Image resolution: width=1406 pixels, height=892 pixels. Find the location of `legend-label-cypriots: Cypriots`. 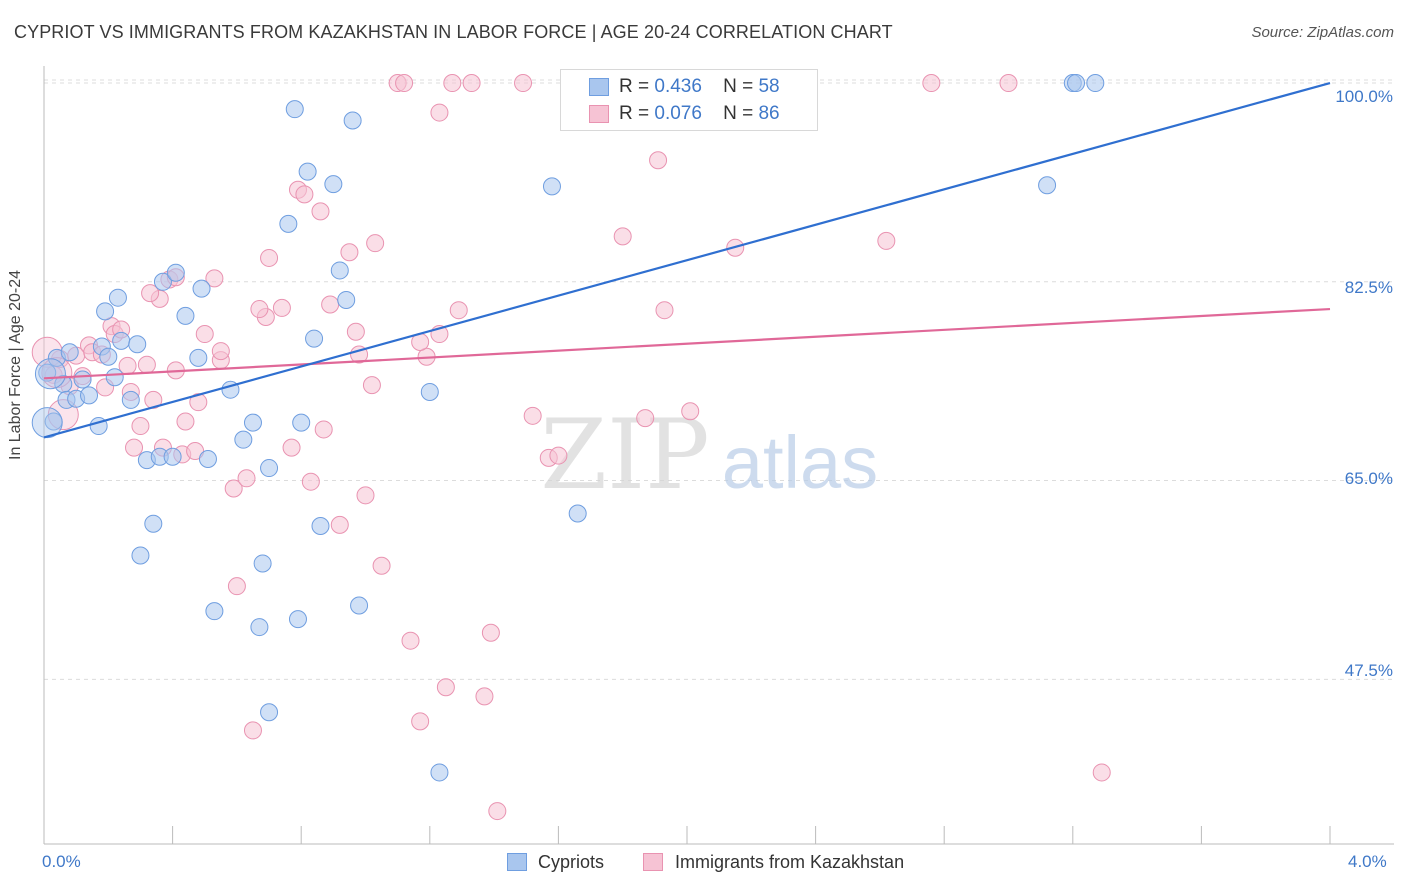

legend-label-cypriots: Cypriots is located at coordinates (571, 862).